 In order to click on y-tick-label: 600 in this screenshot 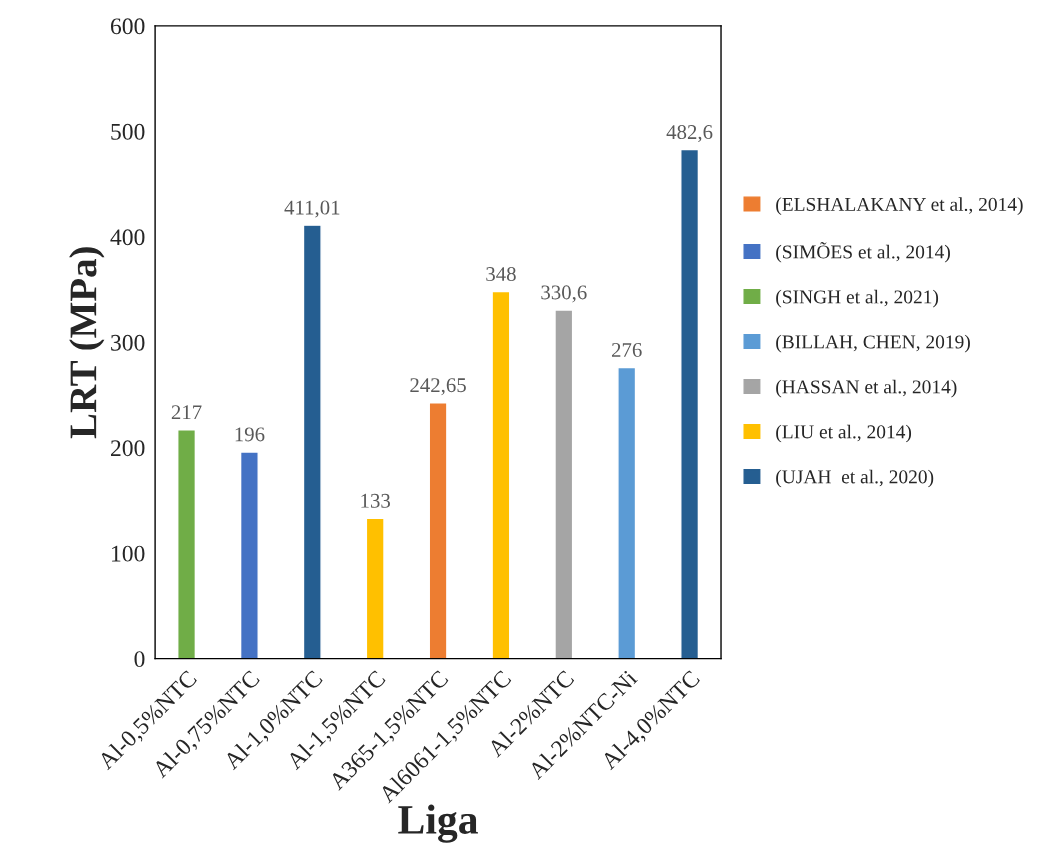, I will do `click(127, 26)`.